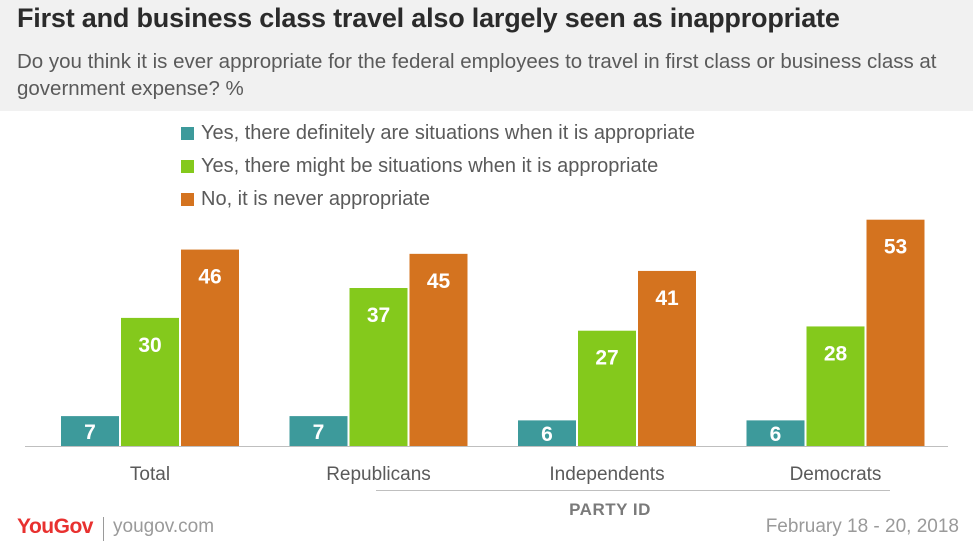  Describe the element at coordinates (187, 199) in the screenshot. I see `legend-swatch-orange` at that location.